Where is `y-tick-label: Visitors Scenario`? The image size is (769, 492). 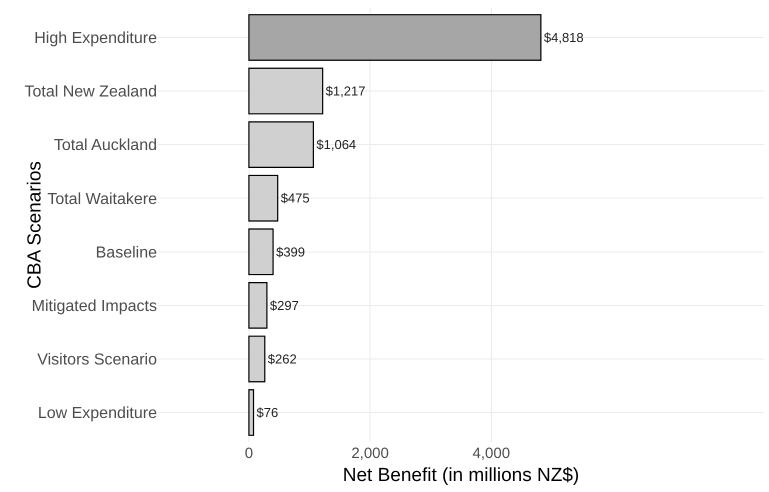 y-tick-label: Visitors Scenario is located at coordinates (97, 360).